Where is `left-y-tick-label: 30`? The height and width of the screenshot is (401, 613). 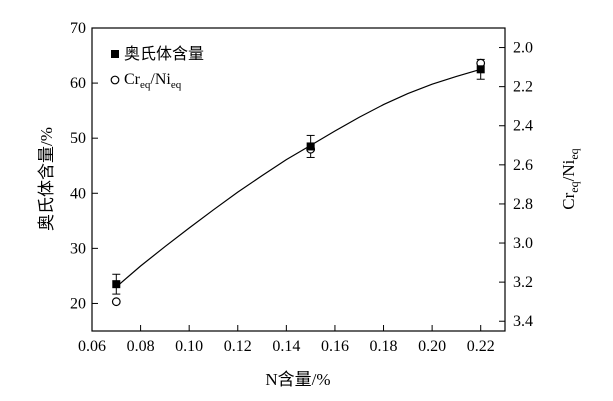 left-y-tick-label: 30 is located at coordinates (78, 248).